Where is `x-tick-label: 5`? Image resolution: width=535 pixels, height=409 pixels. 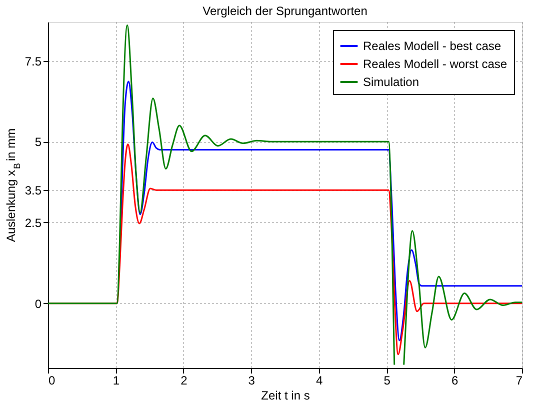 x-tick-label: 5 is located at coordinates (387, 381).